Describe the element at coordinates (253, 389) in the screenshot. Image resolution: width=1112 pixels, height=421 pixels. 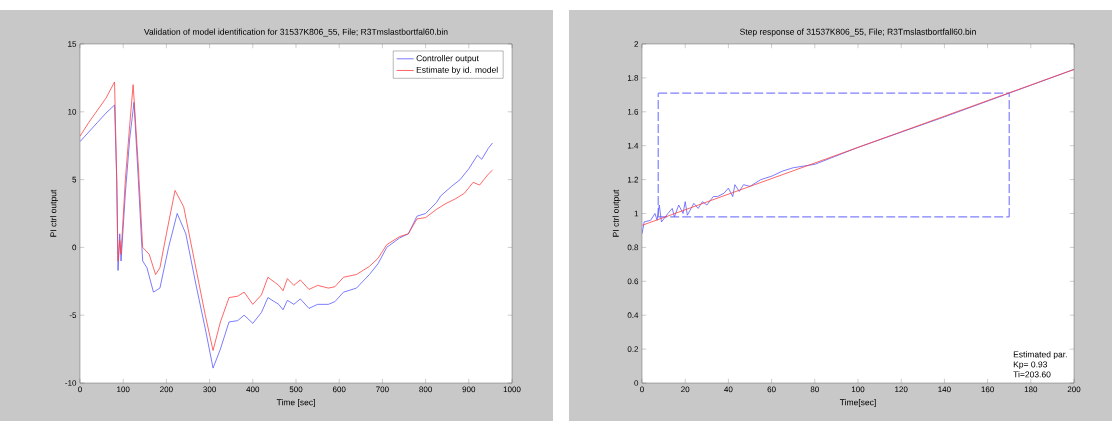
I see `x-tick-label: 400` at that location.